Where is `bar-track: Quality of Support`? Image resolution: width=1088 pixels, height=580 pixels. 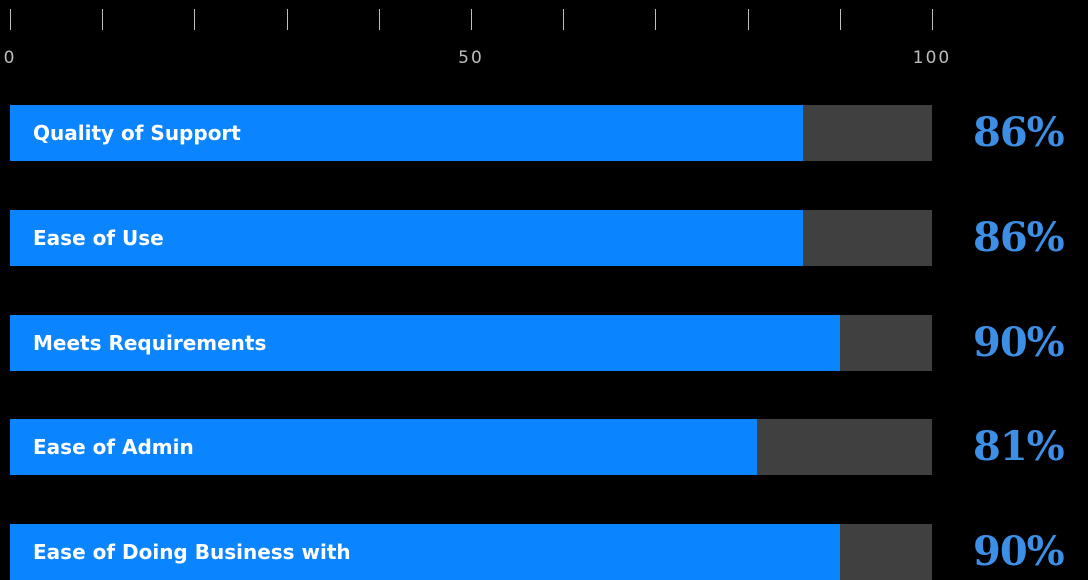
bar-track: Quality of Support is located at coordinates (471, 133).